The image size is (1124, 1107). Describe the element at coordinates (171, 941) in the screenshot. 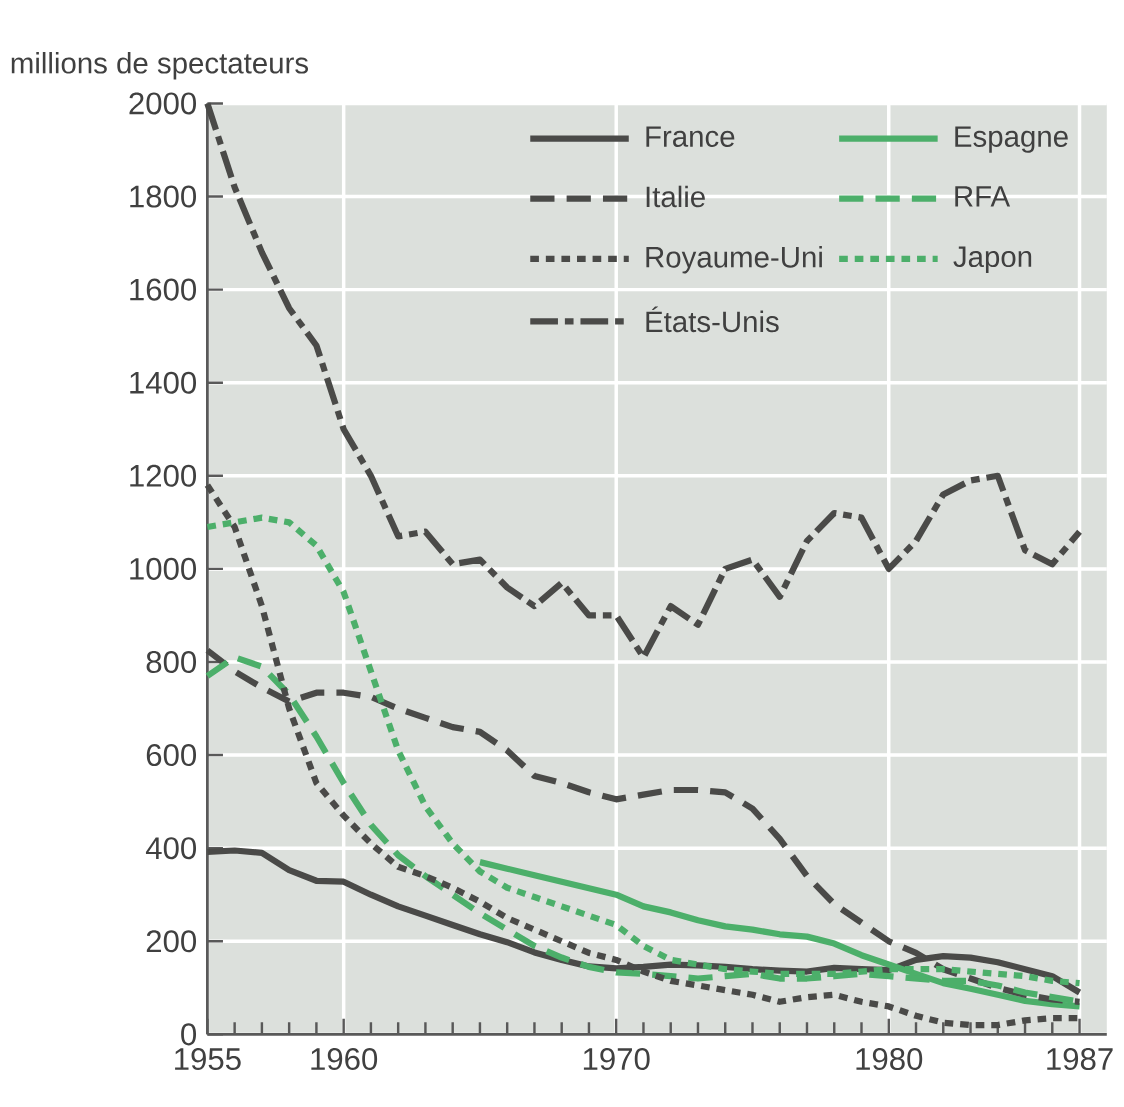

I see `y-tick-label: 200` at that location.